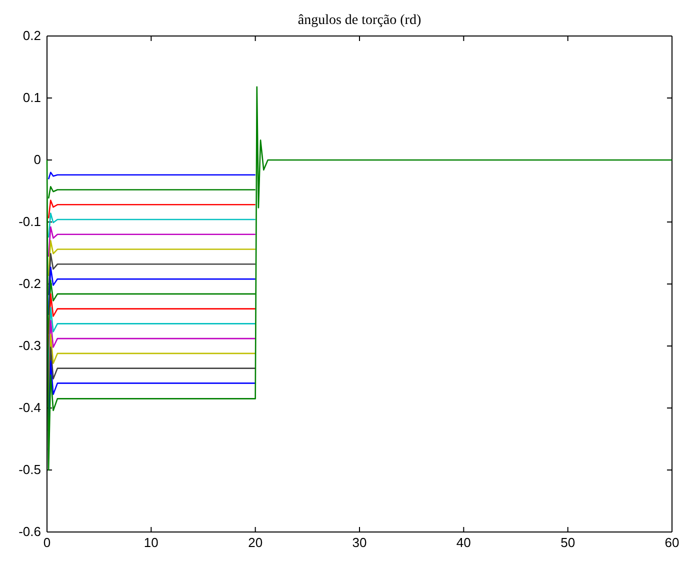 The width and height of the screenshot is (686, 562). I want to click on y-tick-label: -0.5, so click(29, 470).